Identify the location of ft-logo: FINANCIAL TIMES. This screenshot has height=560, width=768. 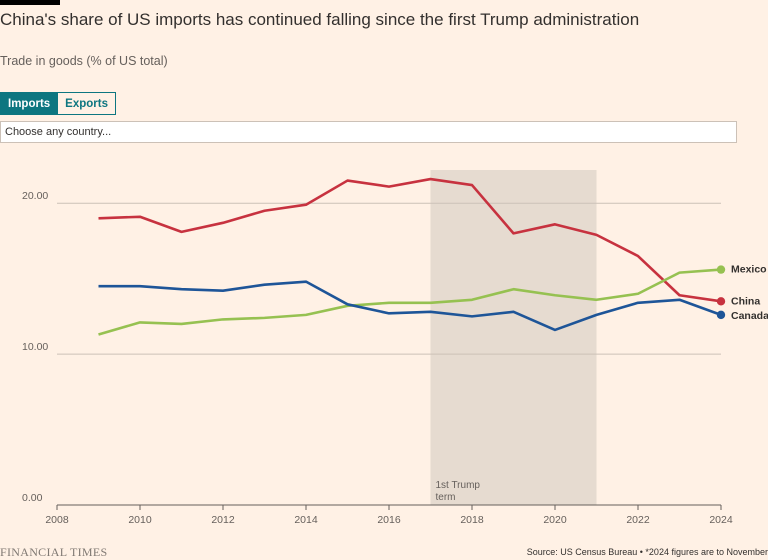
(54, 552).